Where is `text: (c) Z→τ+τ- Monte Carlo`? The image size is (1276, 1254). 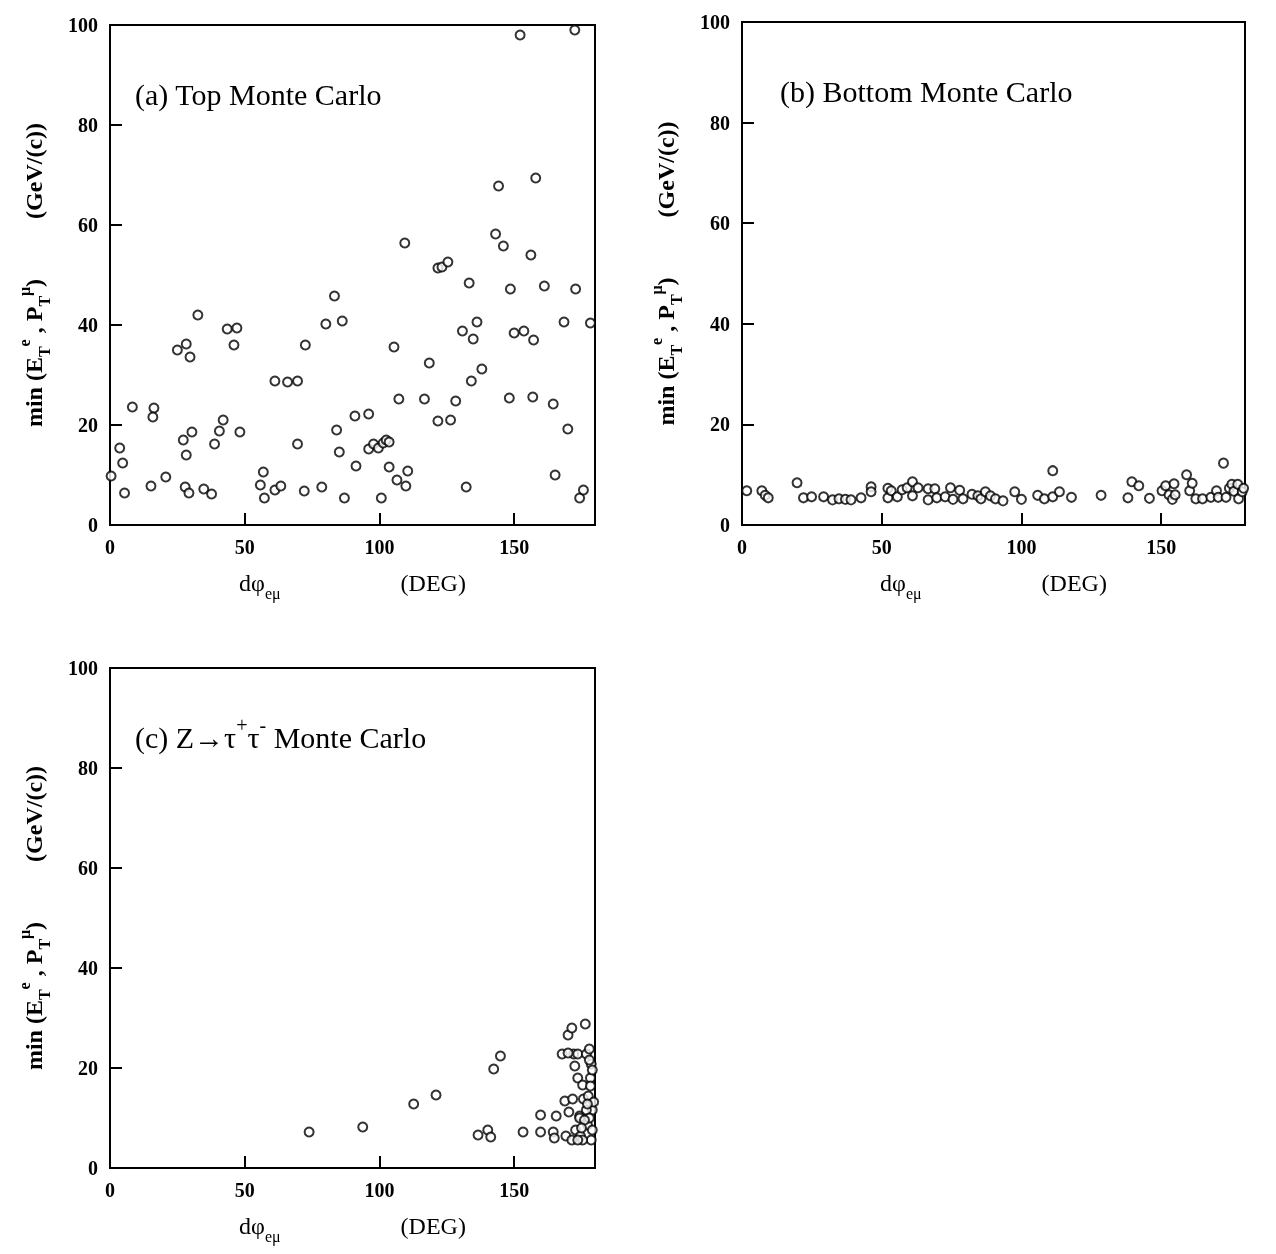
text: (c) Z→τ+τ- Monte Carlo is located at coordinates (281, 734).